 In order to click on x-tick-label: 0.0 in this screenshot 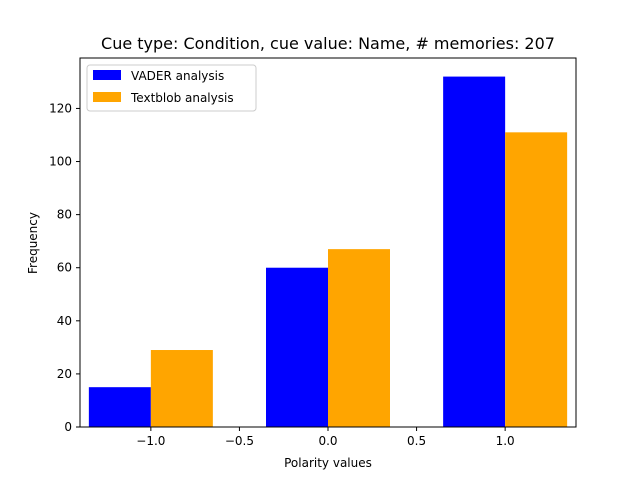, I will do `click(327, 441)`.